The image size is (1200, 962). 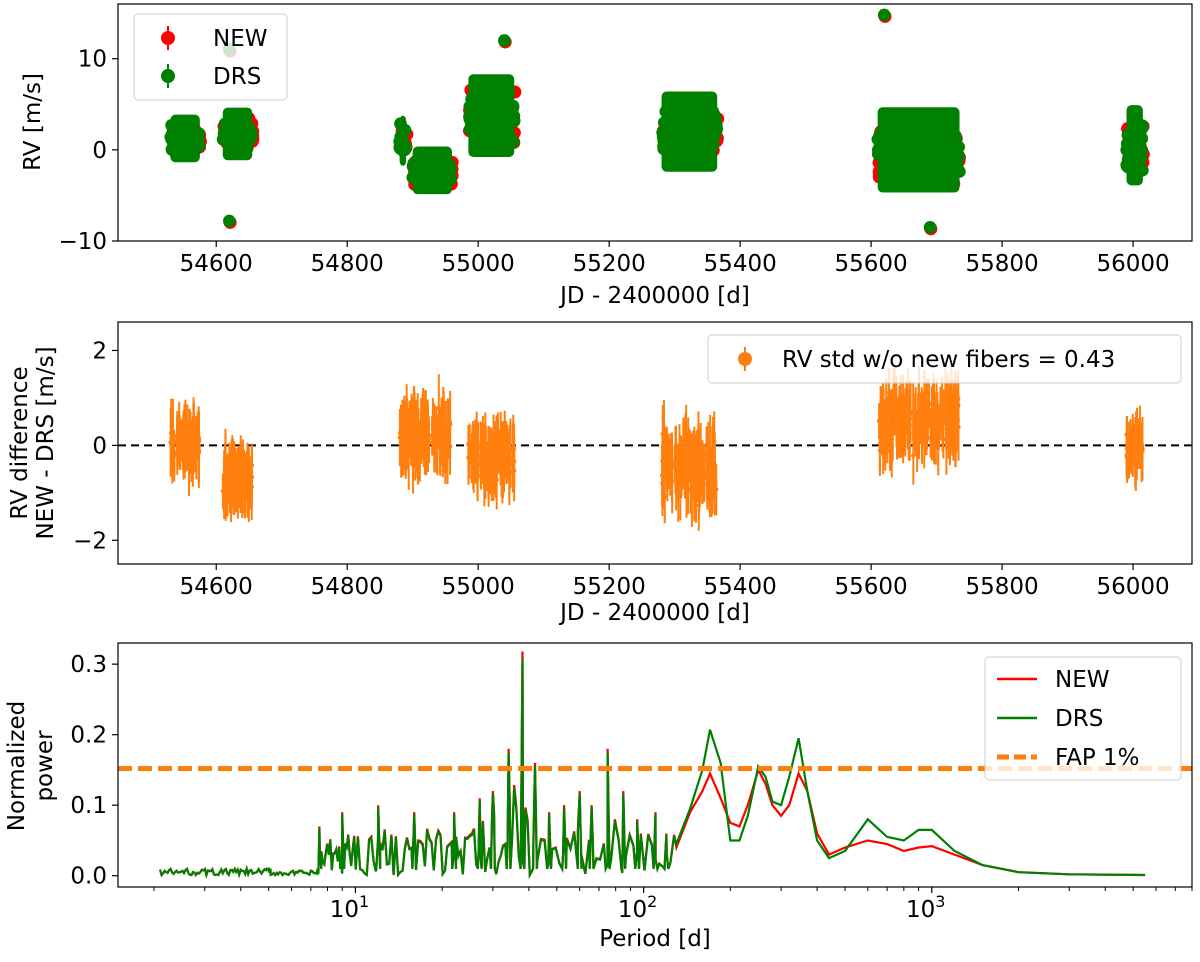 What do you see at coordinates (478, 264) in the screenshot?
I see `rv-xtick-label: 55000` at bounding box center [478, 264].